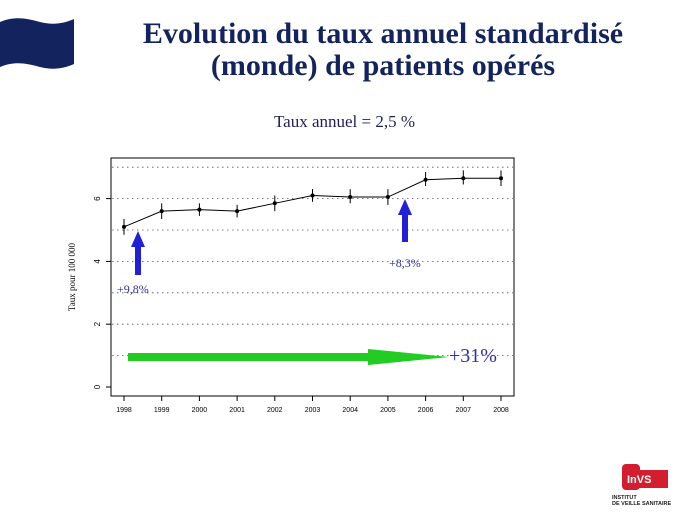 The height and width of the screenshot is (517, 689). What do you see at coordinates (237, 410) in the screenshot?
I see `x-tick-label: 2001` at bounding box center [237, 410].